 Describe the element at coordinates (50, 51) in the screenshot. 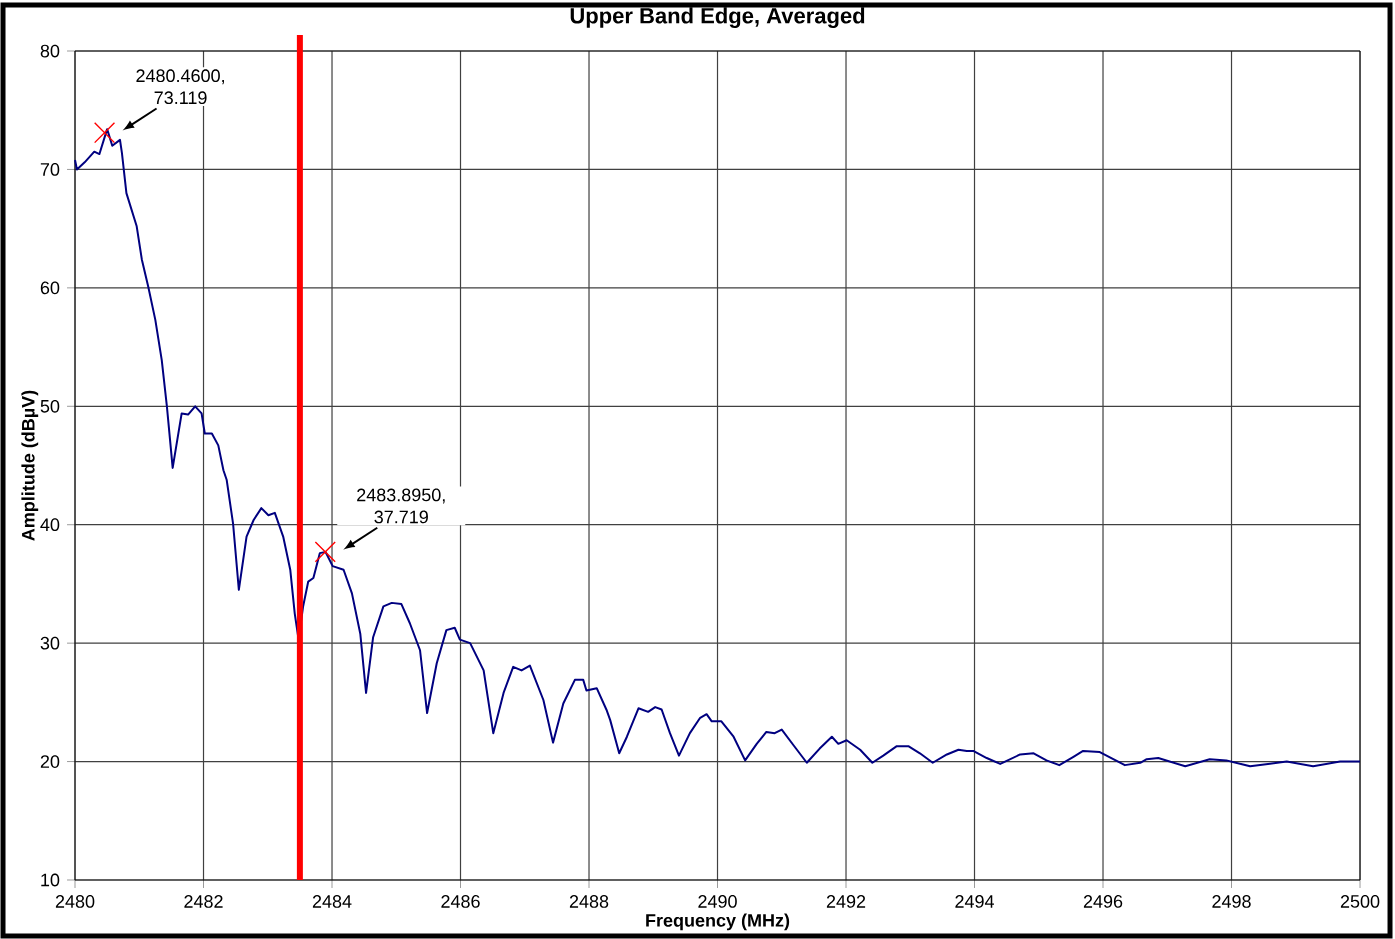

I see `y-tick-label: 80` at that location.